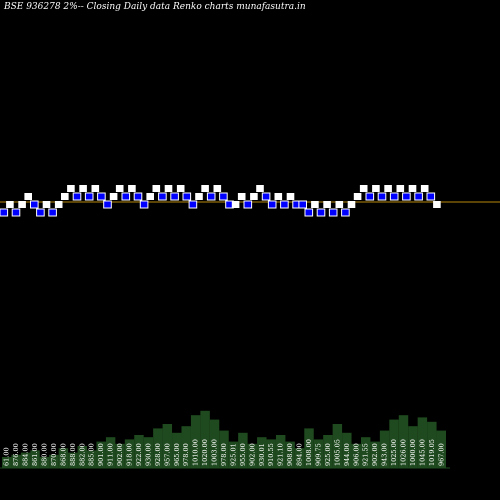  Describe the element at coordinates (205, 452) in the screenshot. I see `volume-label: 1020.00` at that location.